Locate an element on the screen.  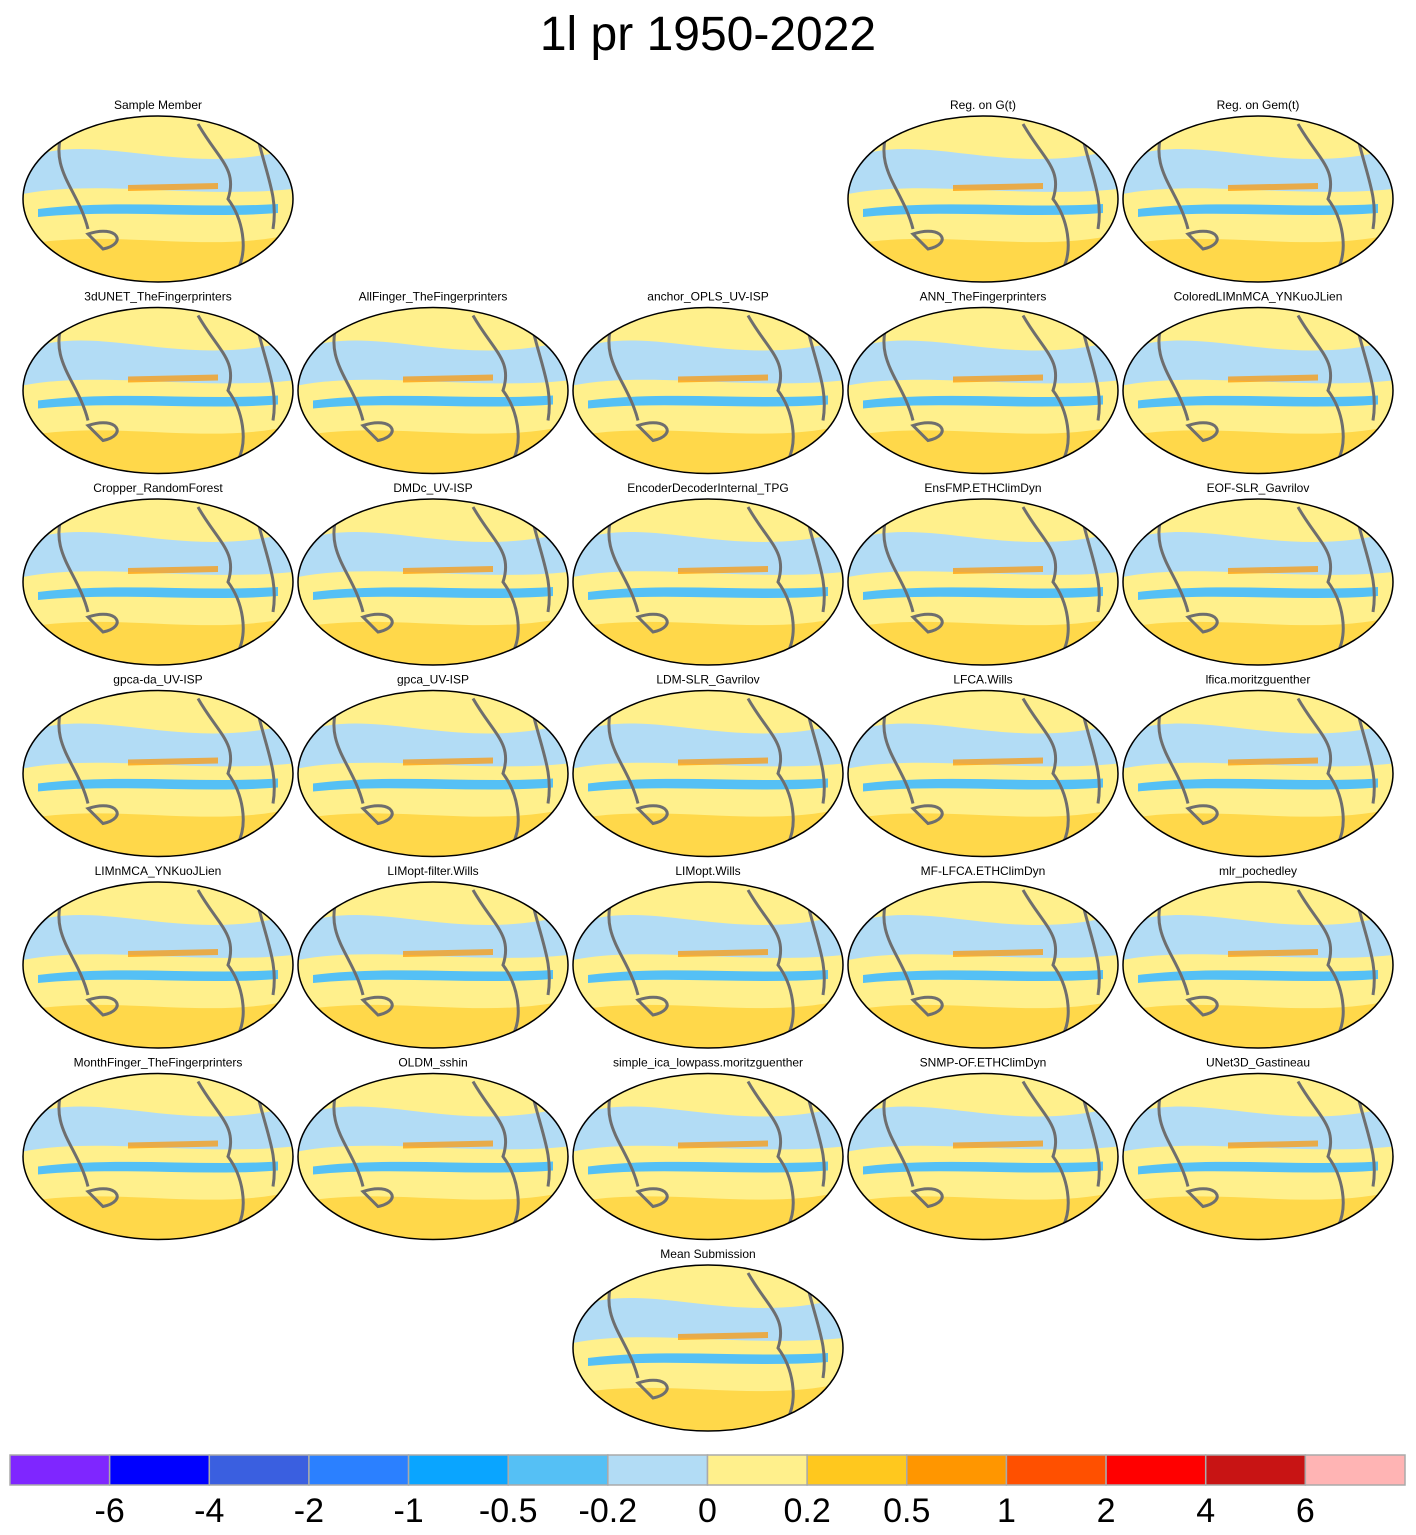
panel-title: gpca_UV-ISP is located at coordinates (433, 680).